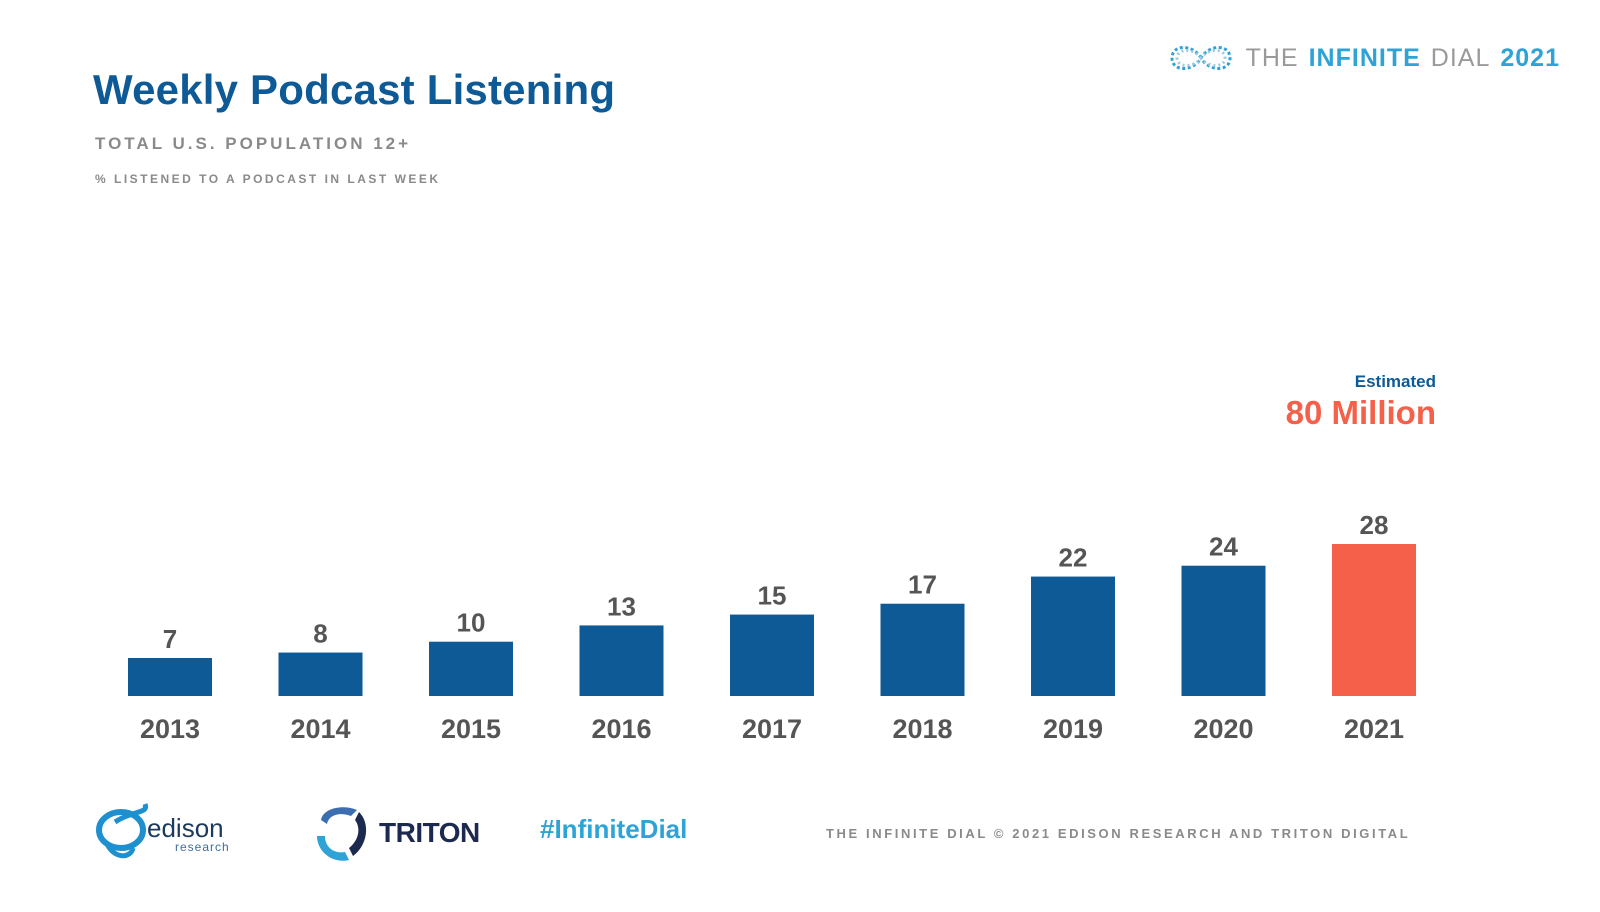  Describe the element at coordinates (202, 847) in the screenshot. I see `edison-subtext: research` at that location.